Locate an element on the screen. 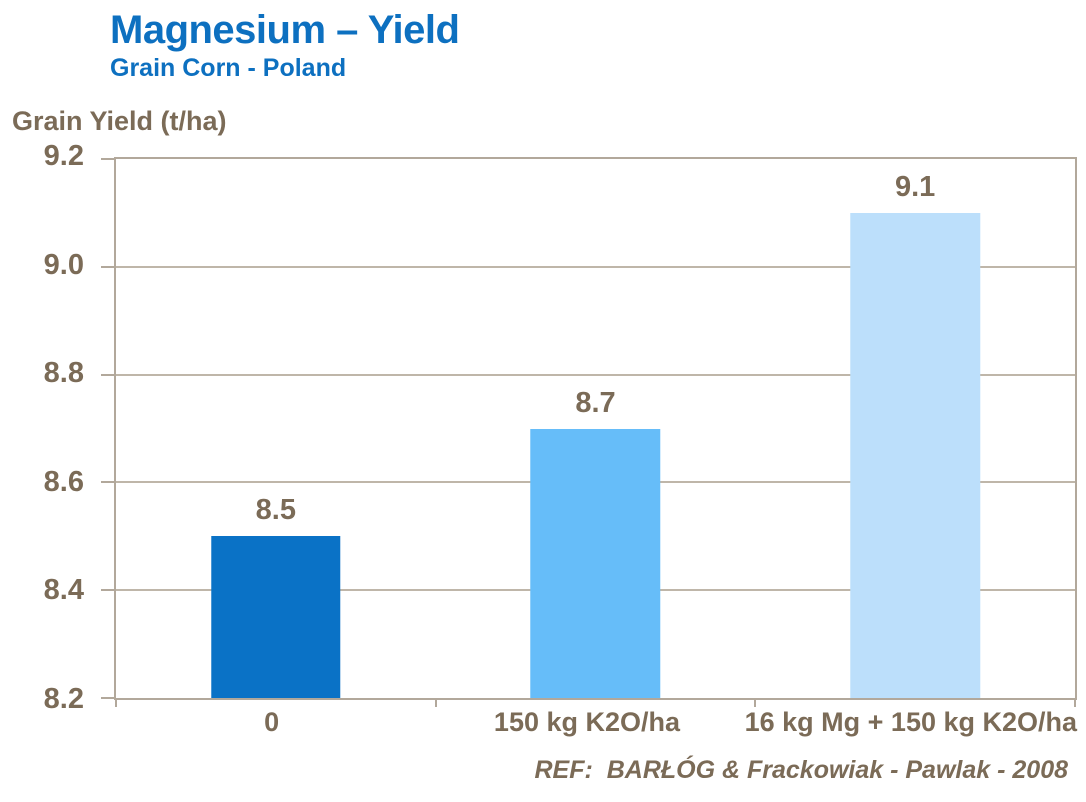 The width and height of the screenshot is (1086, 802). bar-value-label: 9.1 is located at coordinates (915, 186).